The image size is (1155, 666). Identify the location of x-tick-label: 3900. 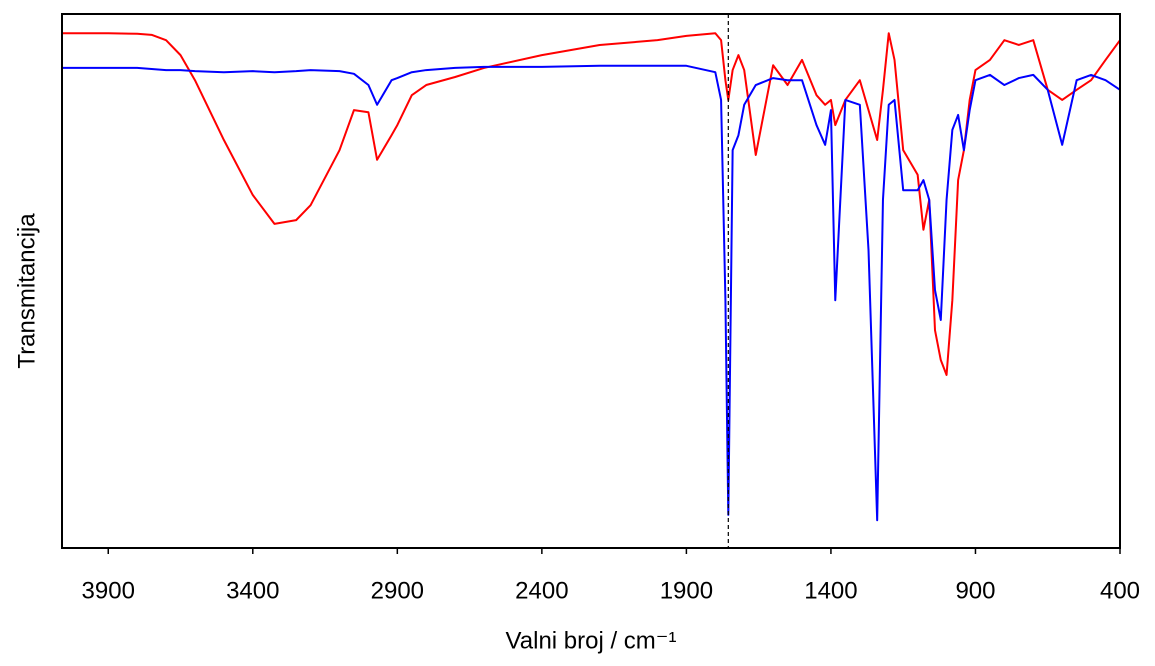
(108, 590).